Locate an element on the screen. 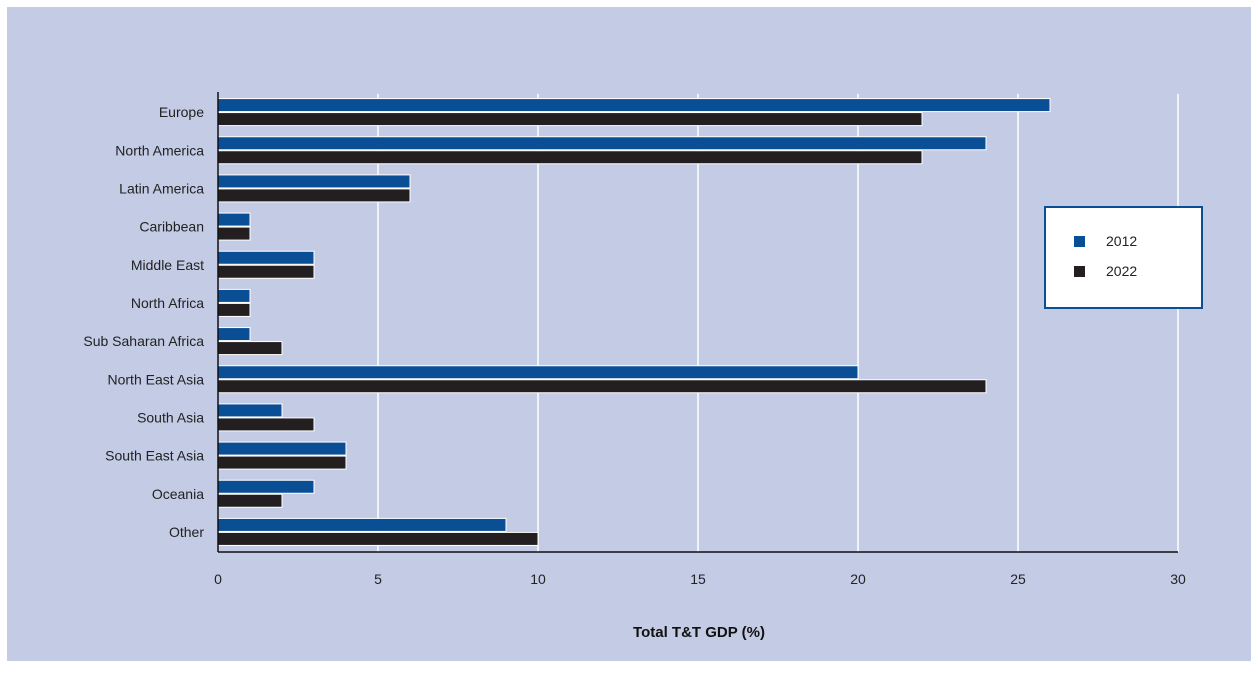 The height and width of the screenshot is (675, 1258). bar-2012-south-east-asia is located at coordinates (282, 448).